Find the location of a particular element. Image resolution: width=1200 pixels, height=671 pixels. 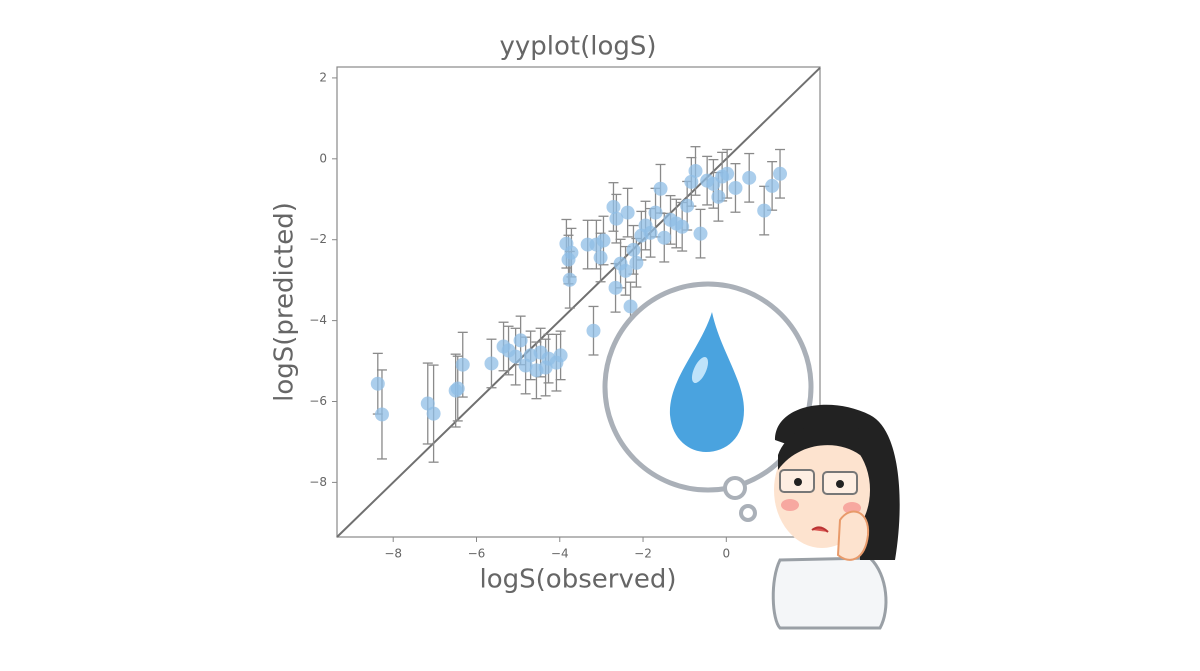

drop-shine is located at coordinates (700, 370).